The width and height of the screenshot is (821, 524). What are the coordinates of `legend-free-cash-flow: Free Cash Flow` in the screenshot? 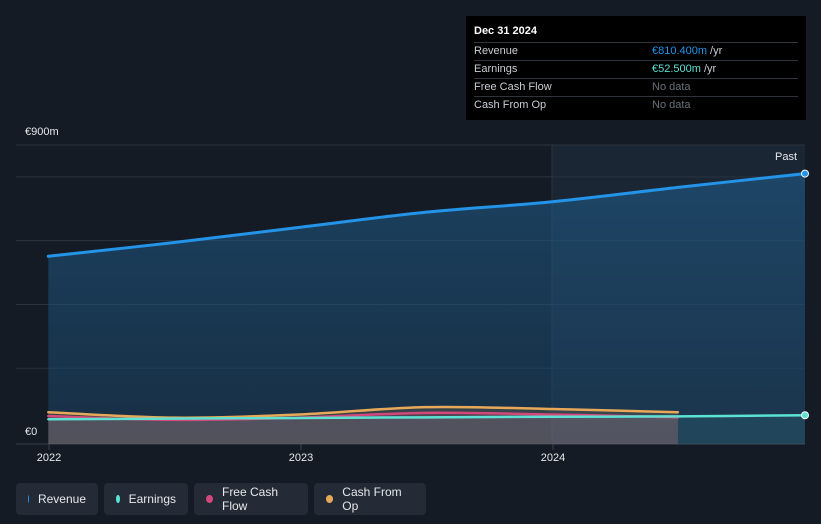 It's located at (251, 499).